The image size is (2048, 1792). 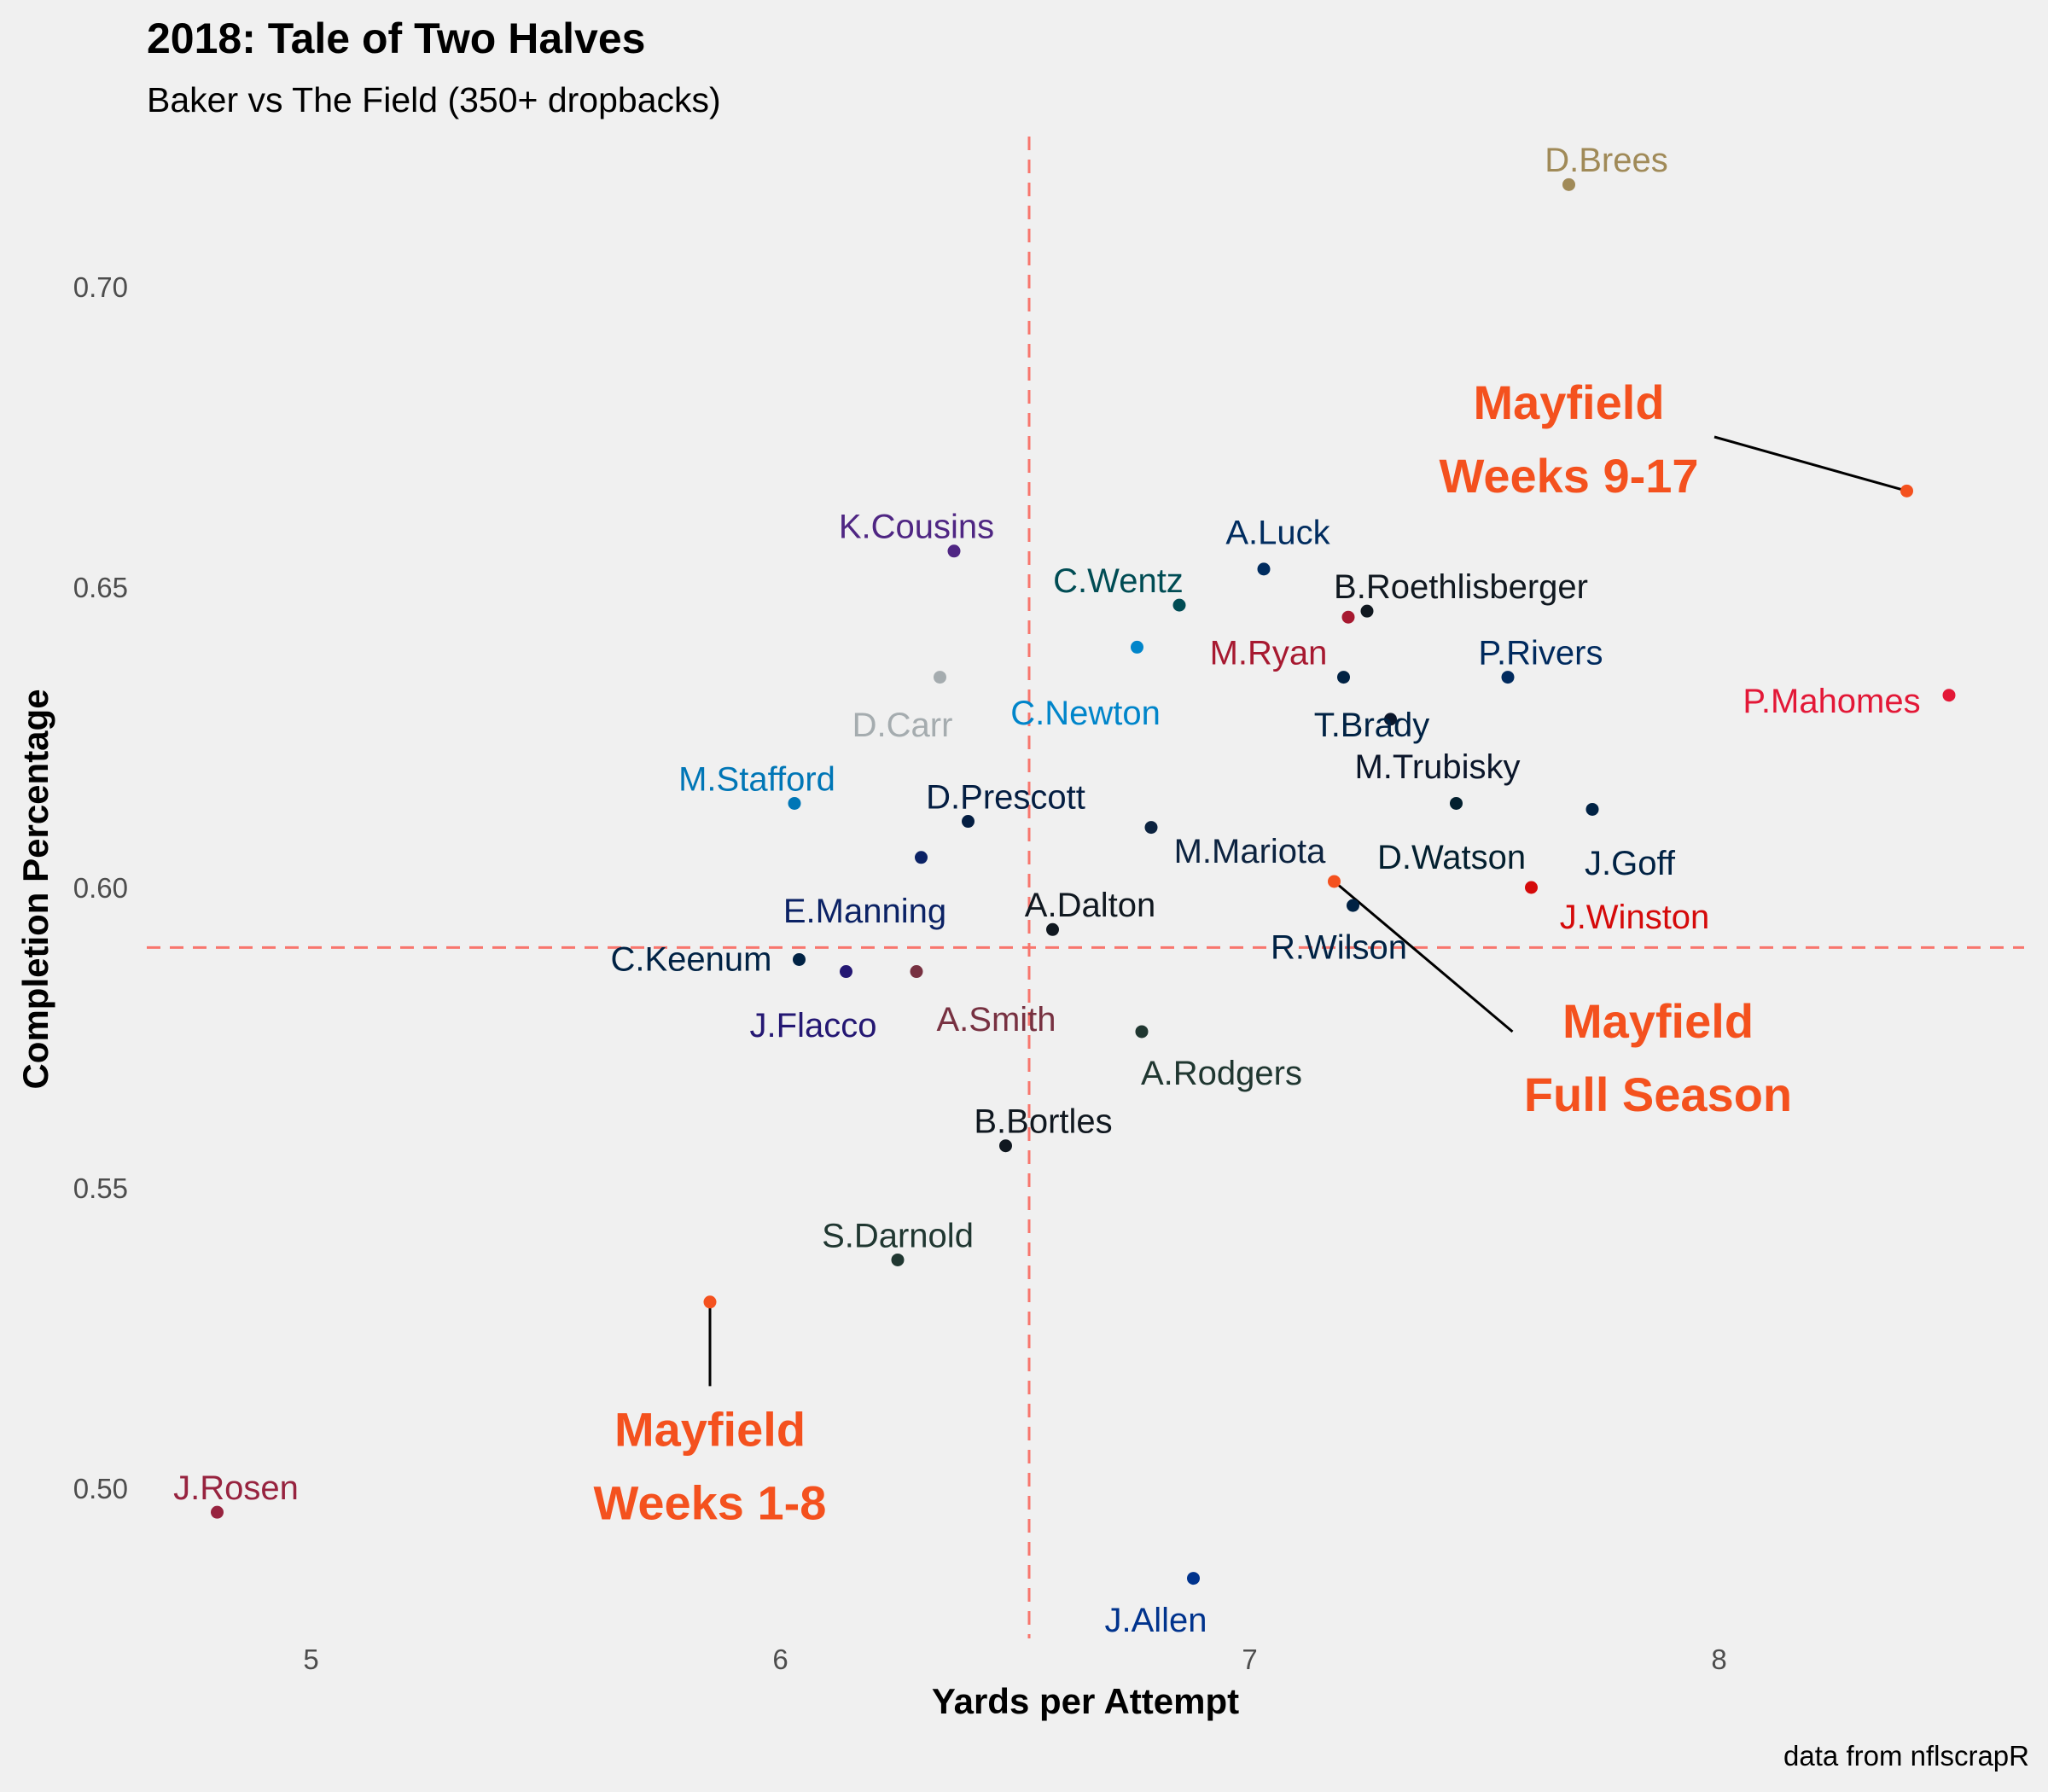 I want to click on point-label: D.Brees, so click(x=1606, y=160).